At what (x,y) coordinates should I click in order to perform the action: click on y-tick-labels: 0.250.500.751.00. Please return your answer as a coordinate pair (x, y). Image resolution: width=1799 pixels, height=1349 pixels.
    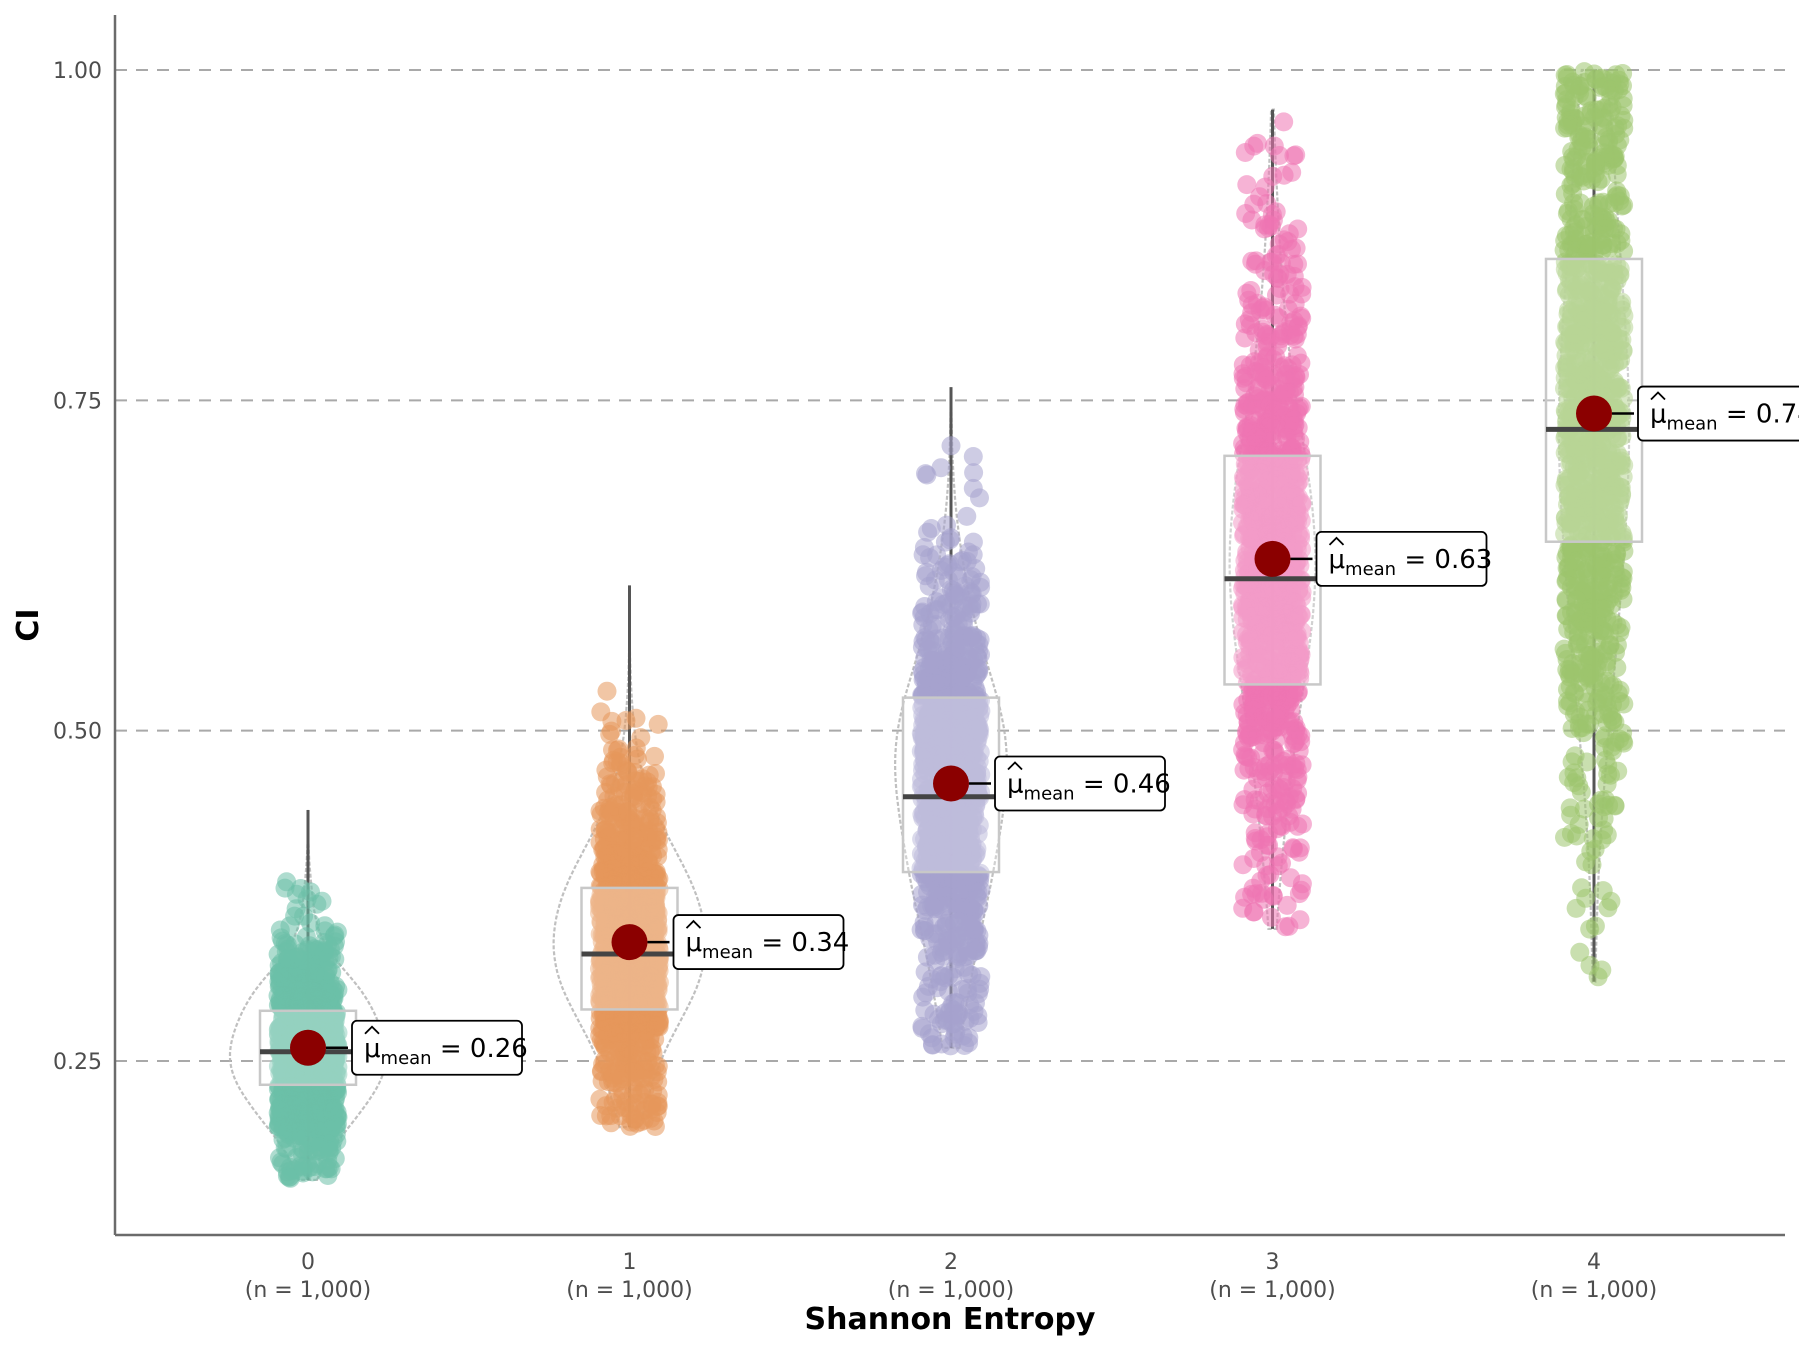
    Looking at the image, I should click on (77, 567).